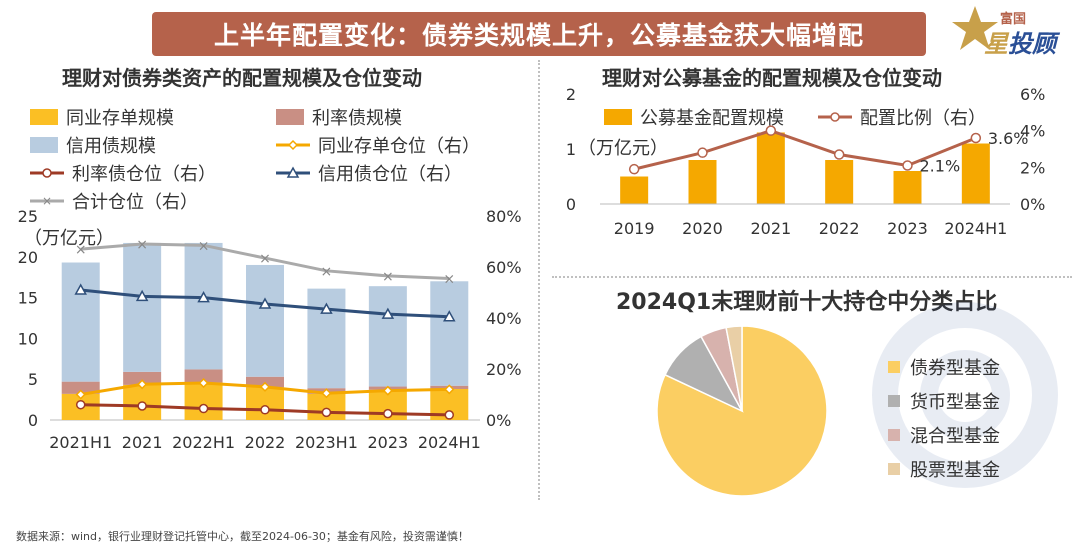 The height and width of the screenshot is (552, 1080). Describe the element at coordinates (28, 257) in the screenshot. I see `y-tick-label: 20` at that location.